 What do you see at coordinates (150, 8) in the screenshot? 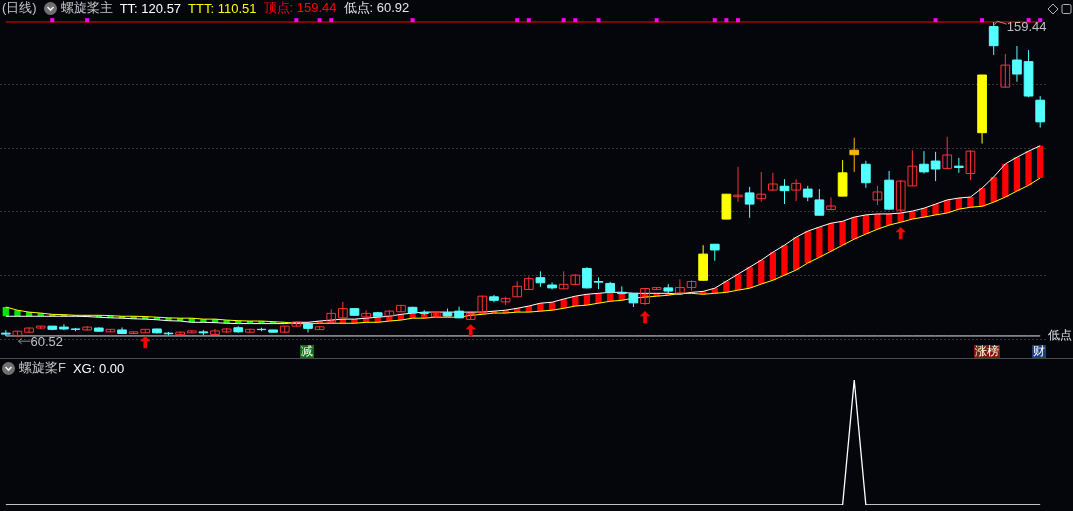
I see `text: TT: 120.57` at bounding box center [150, 8].